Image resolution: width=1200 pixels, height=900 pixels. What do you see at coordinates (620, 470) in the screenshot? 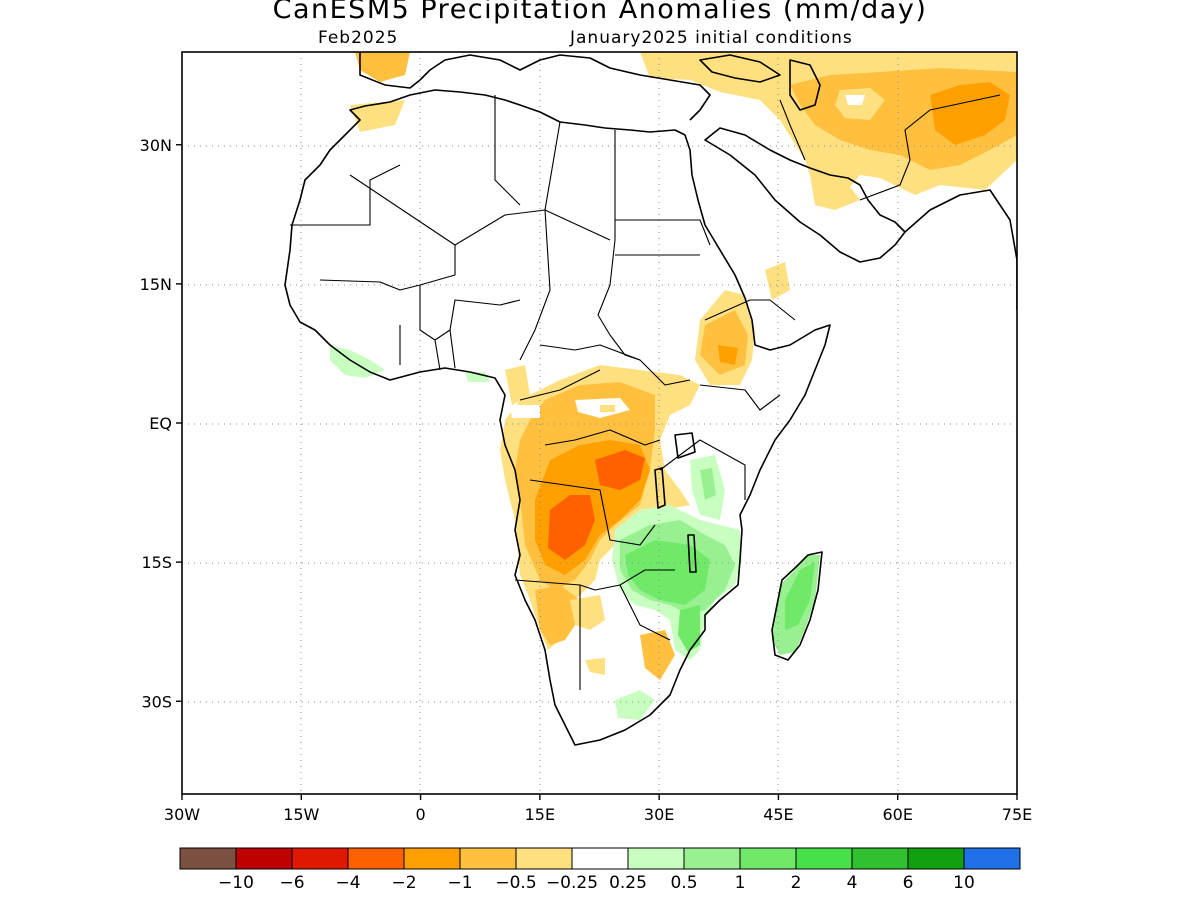
I see `anomaly-region-zambia-dry` at bounding box center [620, 470].